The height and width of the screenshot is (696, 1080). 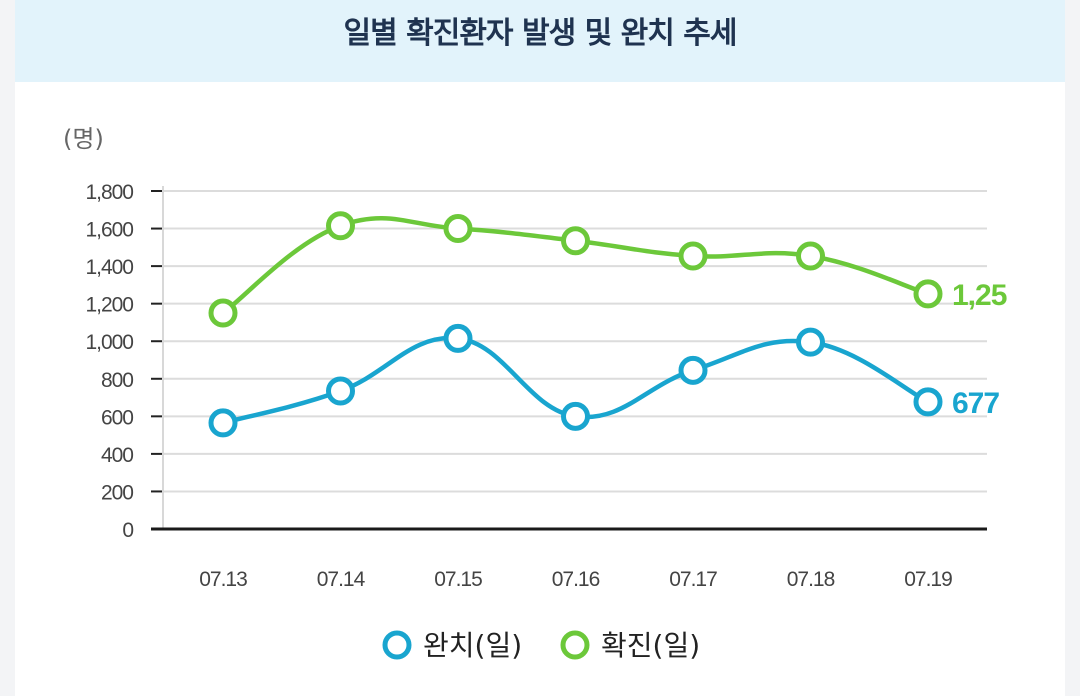 What do you see at coordinates (109, 192) in the screenshot?
I see `y-tick-label: 1,800` at bounding box center [109, 192].